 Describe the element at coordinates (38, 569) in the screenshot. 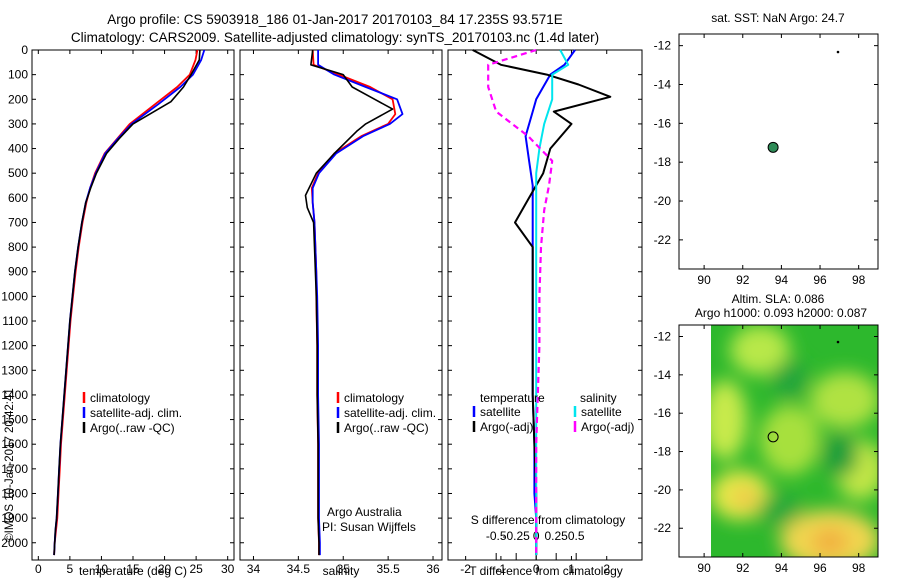

I see `temperature-x-tick-label: 0` at that location.